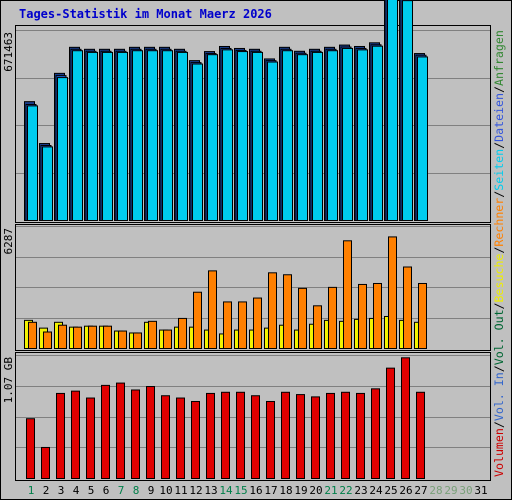 The height and width of the screenshot is (500, 512). What do you see at coordinates (270, 490) in the screenshot?
I see `x-tick-label-day-17: 17` at bounding box center [270, 490].